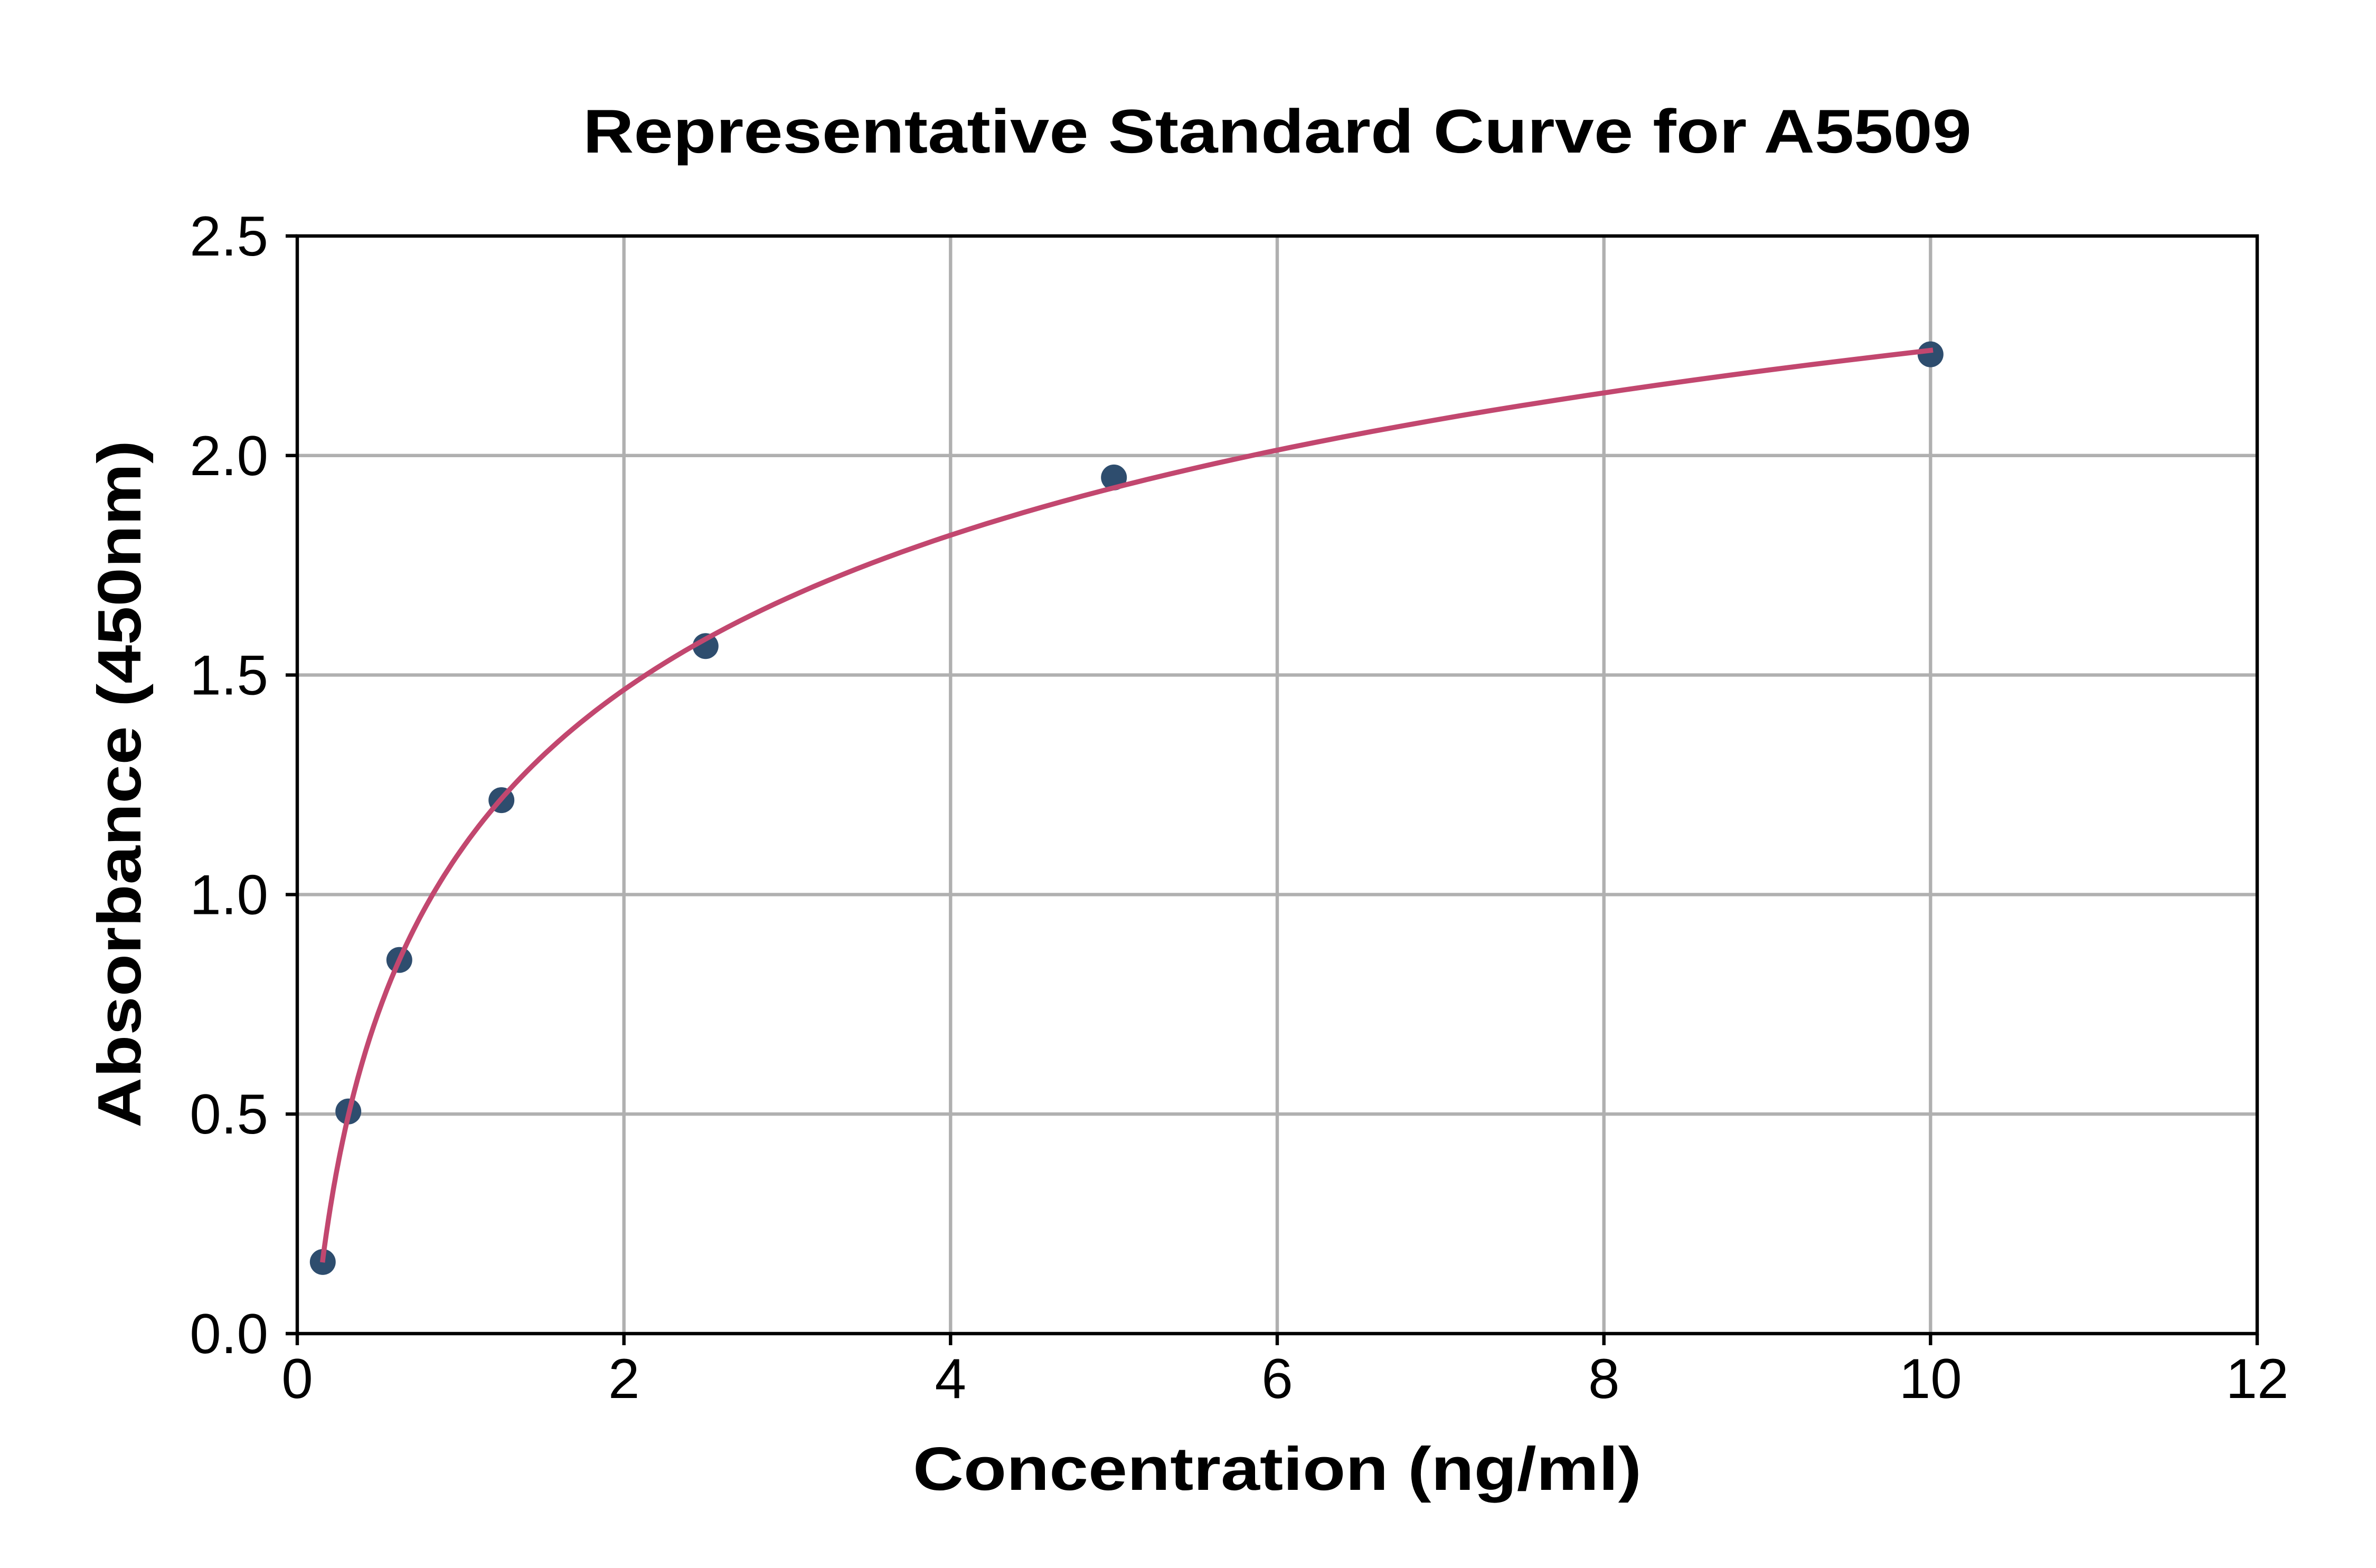  What do you see at coordinates (1604, 1379) in the screenshot?
I see `svg-text: 8` at bounding box center [1604, 1379].